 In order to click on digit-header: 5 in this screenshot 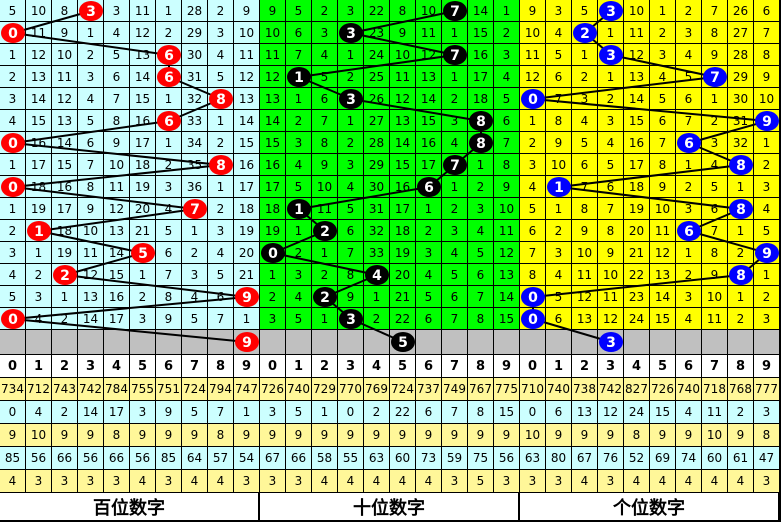, I will do `click(663, 366)`.